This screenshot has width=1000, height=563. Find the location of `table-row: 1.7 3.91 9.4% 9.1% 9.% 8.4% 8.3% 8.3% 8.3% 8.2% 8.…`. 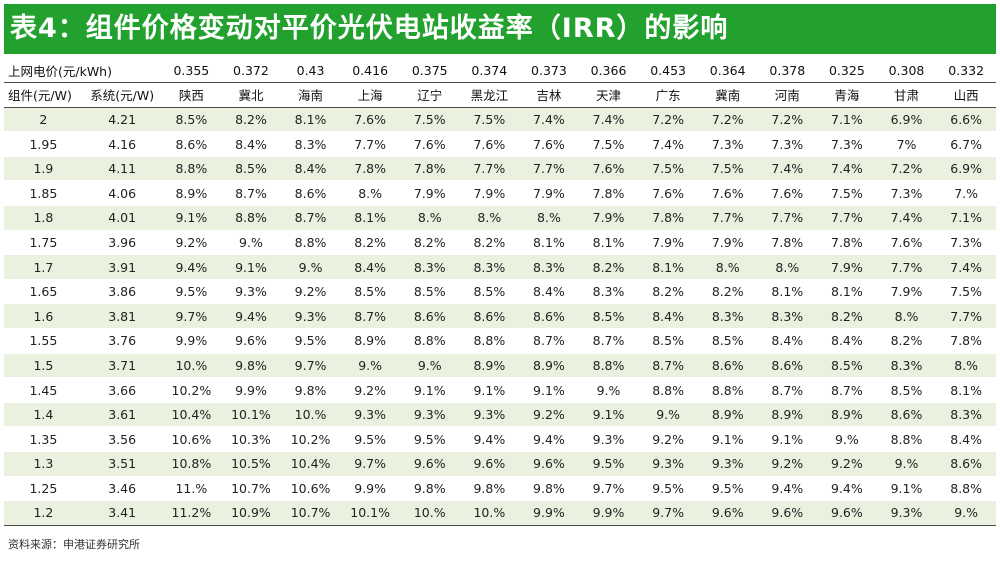

table-row: 1.7 3.91 9.4% 9.1% 9.% 8.4% 8.3% 8.3% 8.3% 8.2% 8.… is located at coordinates (500, 267).